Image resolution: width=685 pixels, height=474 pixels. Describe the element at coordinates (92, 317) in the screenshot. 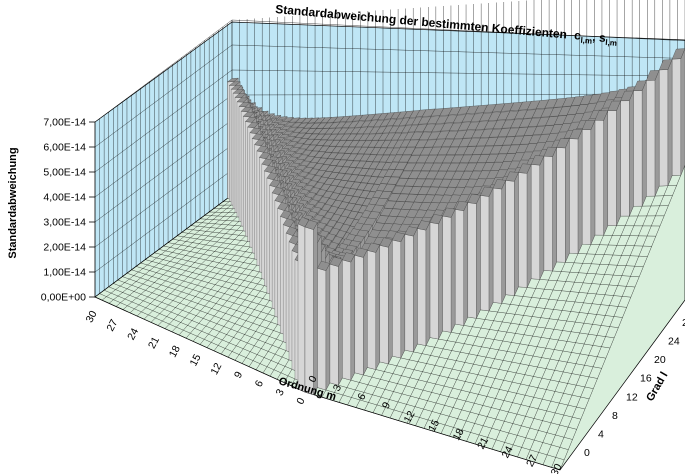

I see `order-tick-label: 30` at that location.